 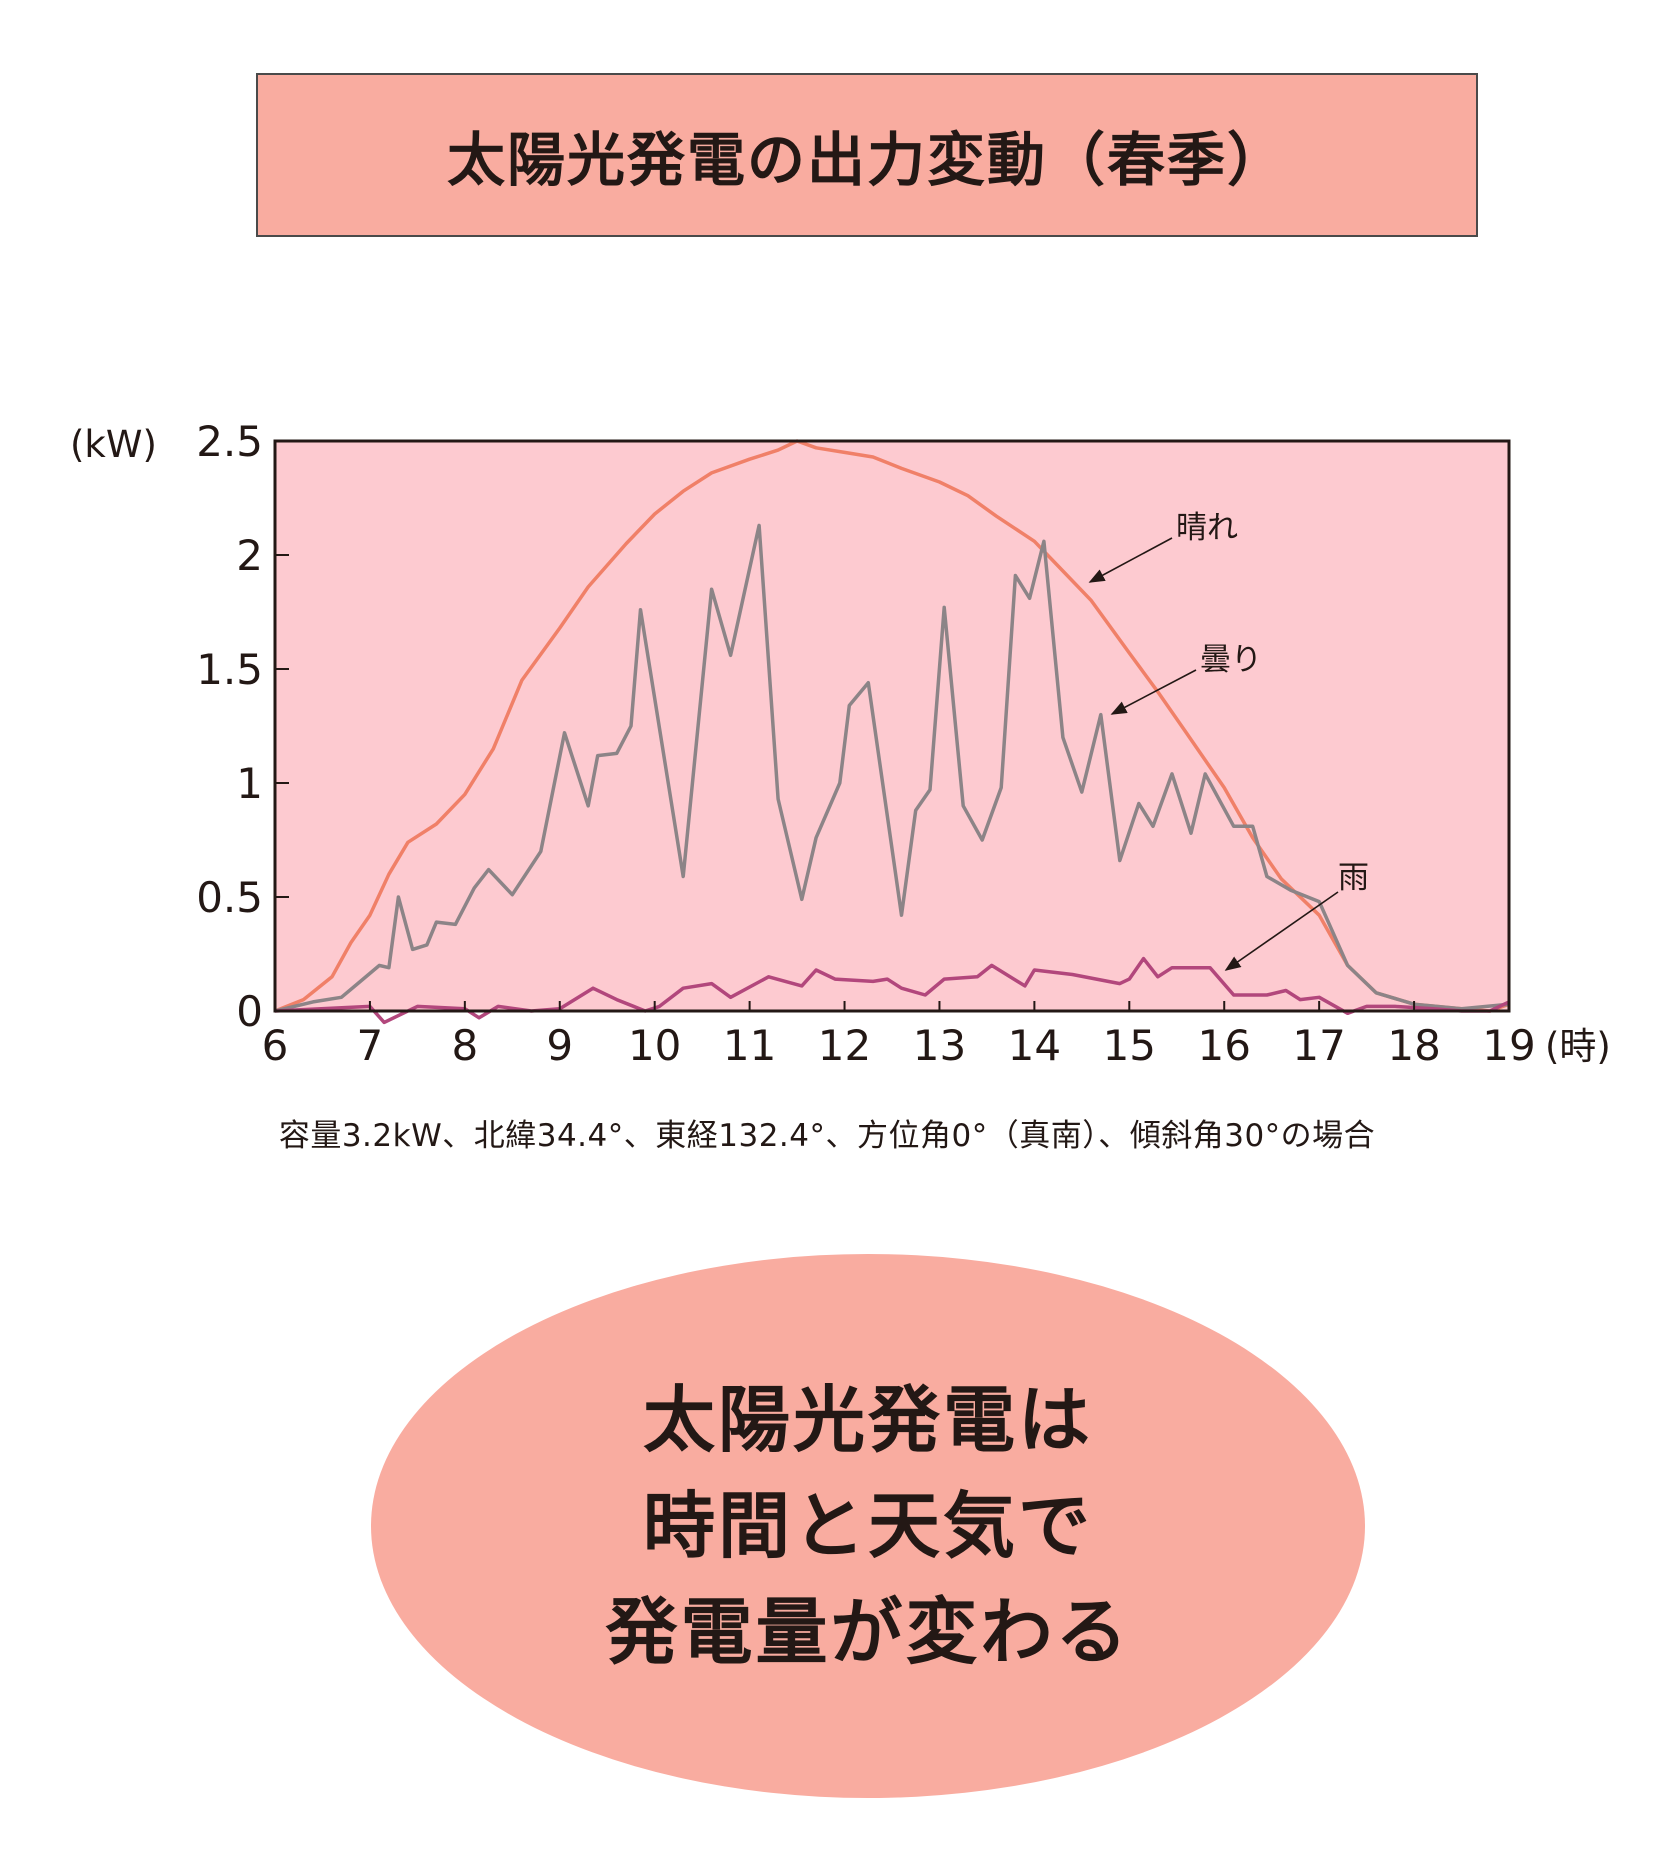 What do you see at coordinates (866, 160) in the screenshot?
I see `chart-title: 太陽光発電の出力変動（春季）` at bounding box center [866, 160].